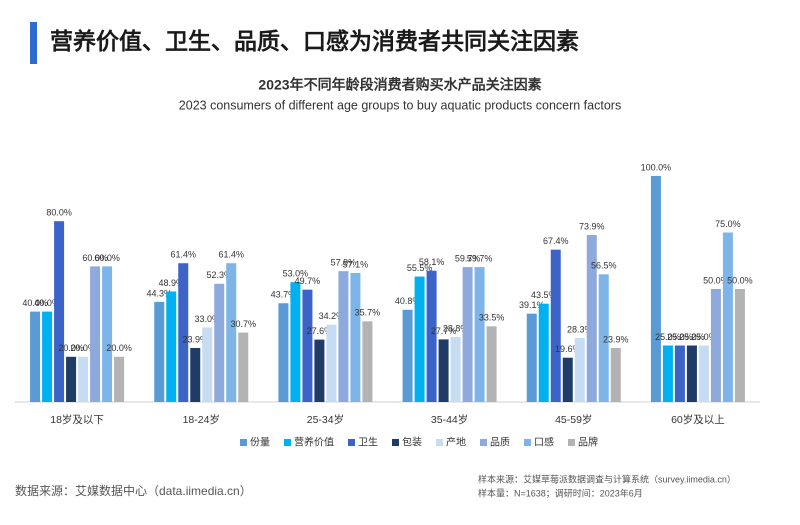 Image resolution: width=800 pixels, height=525 pixels. What do you see at coordinates (219, 275) in the screenshot?
I see `value-label: 52.3%` at bounding box center [219, 275].